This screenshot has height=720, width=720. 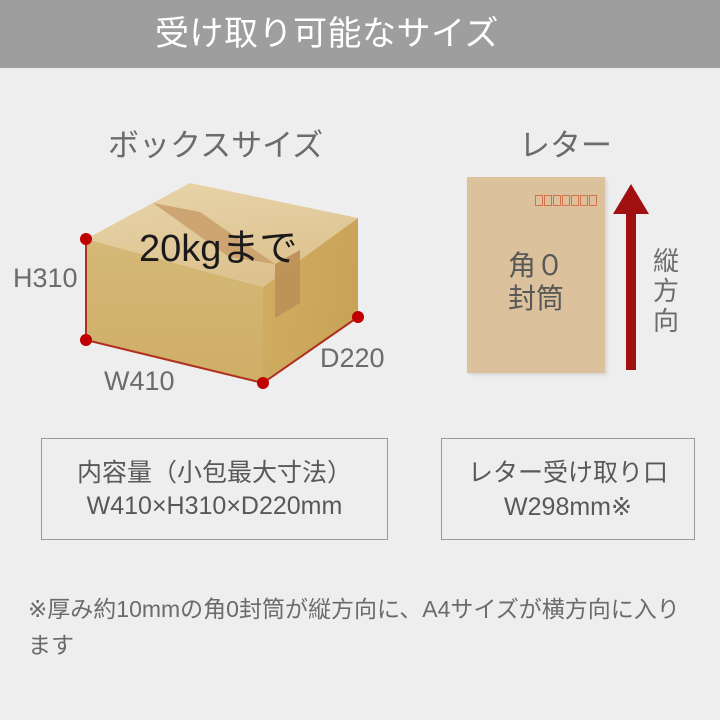 I want to click on corner-marker-bottom-right, so click(x=358, y=317).